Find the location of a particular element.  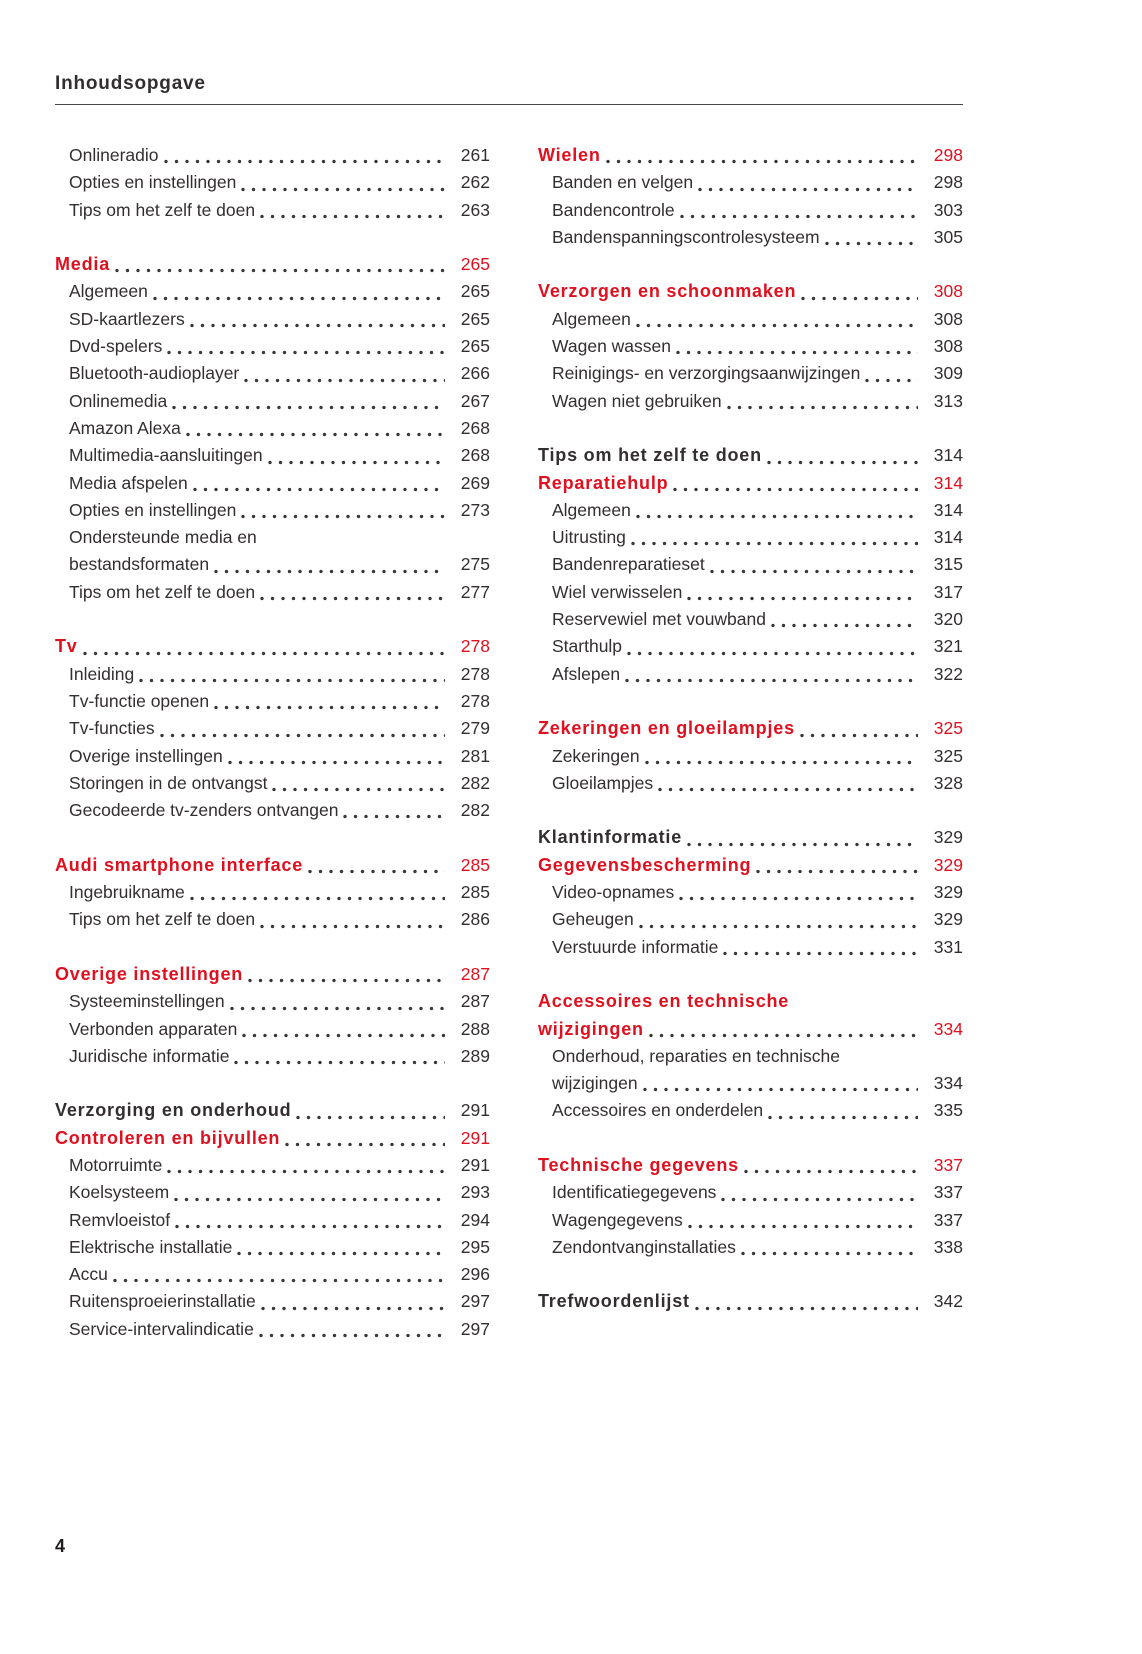

toc-entry: Onlinemedia 267 is located at coordinates (272, 401).